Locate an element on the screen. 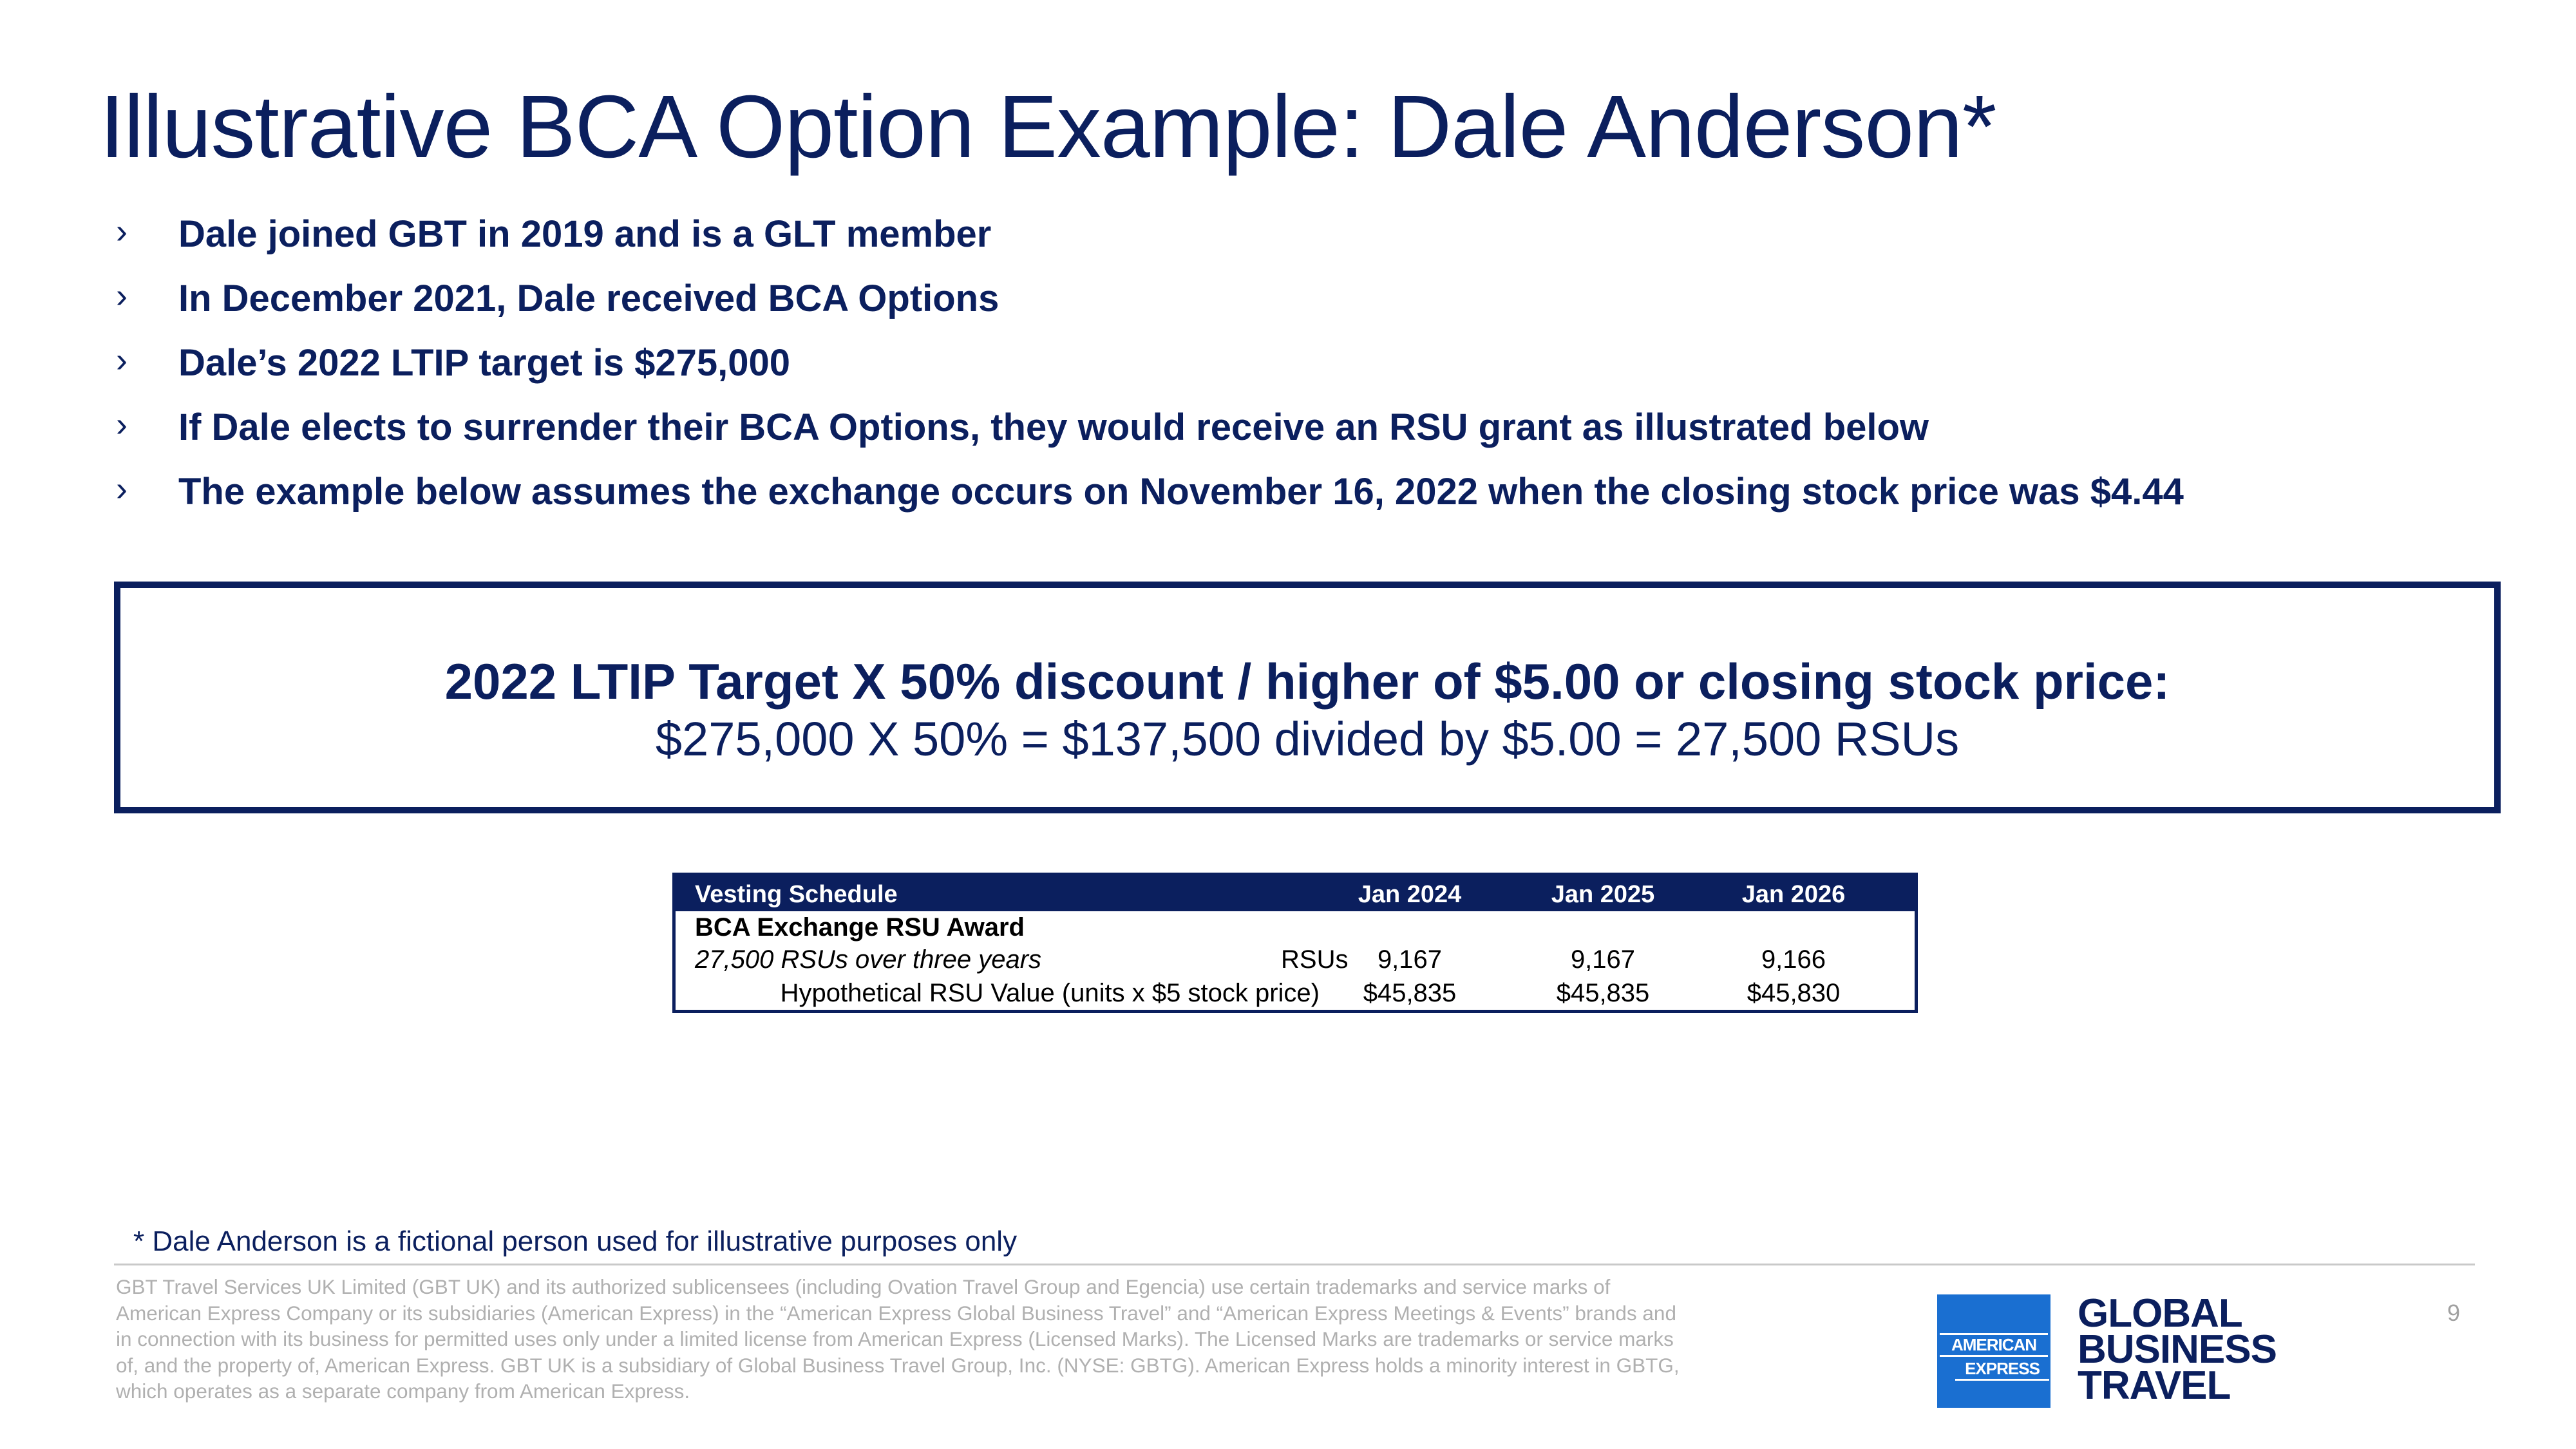 The width and height of the screenshot is (2576, 1449). cell-jan-2024: 9,167 is located at coordinates (1410, 959).